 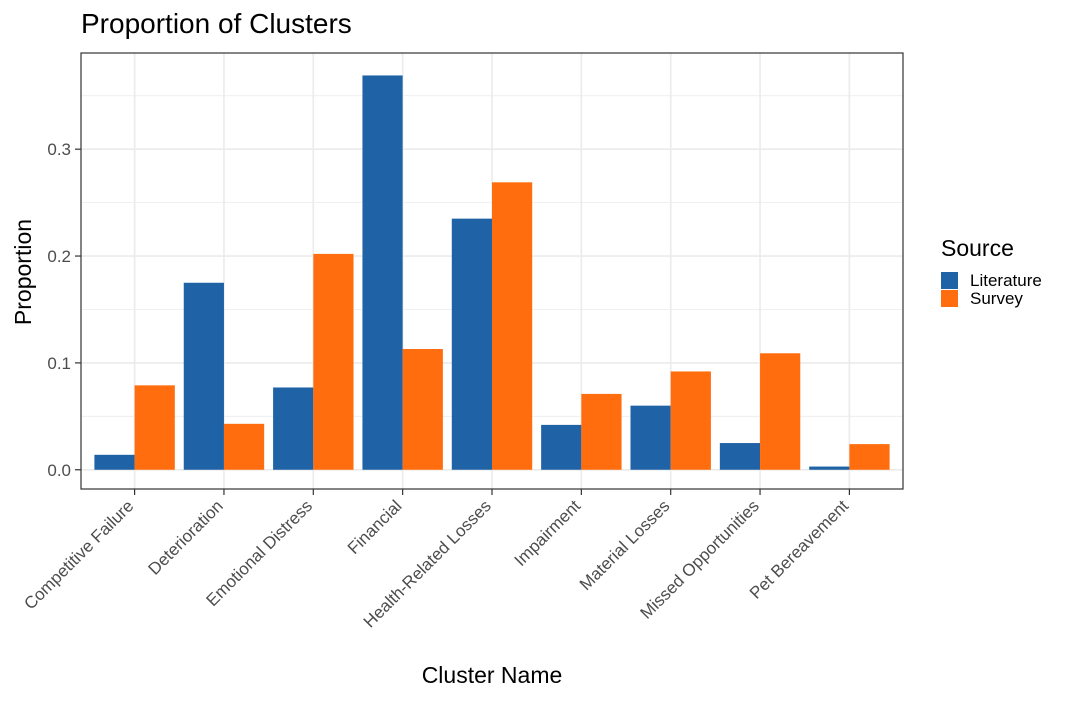 What do you see at coordinates (59, 149) in the screenshot?
I see `y-tick-label: 0.3` at bounding box center [59, 149].